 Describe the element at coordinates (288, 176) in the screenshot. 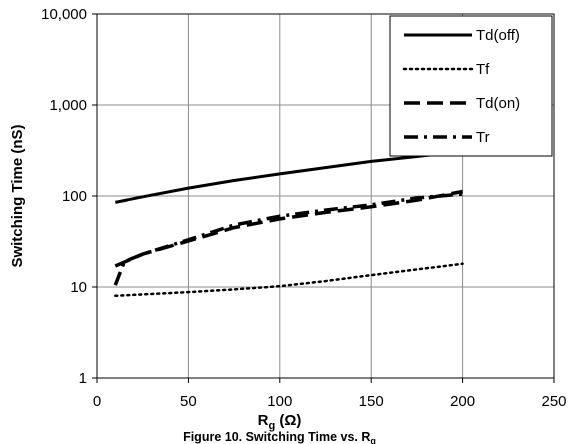

I see `series-line-td-off` at that location.